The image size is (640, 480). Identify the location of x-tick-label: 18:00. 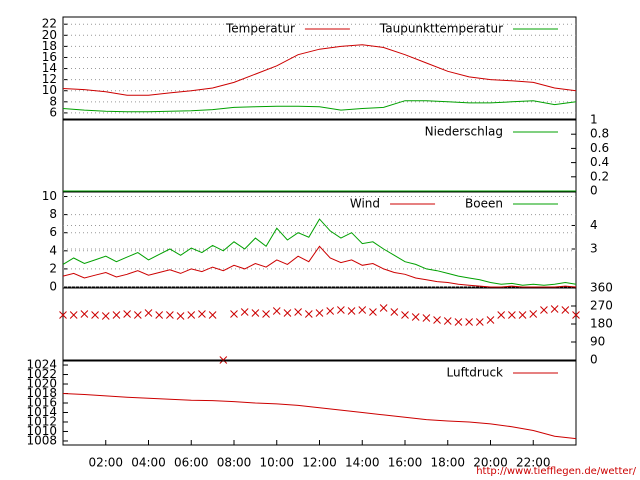
(447, 463).